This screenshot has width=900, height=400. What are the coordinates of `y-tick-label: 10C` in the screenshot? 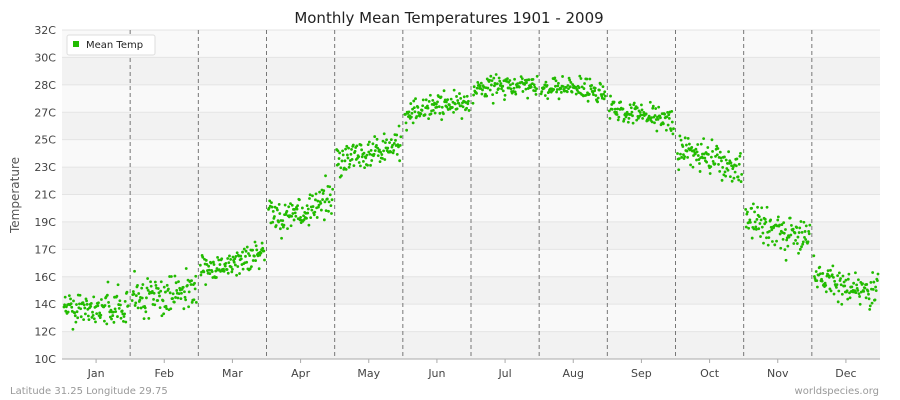 It's located at (45, 359).